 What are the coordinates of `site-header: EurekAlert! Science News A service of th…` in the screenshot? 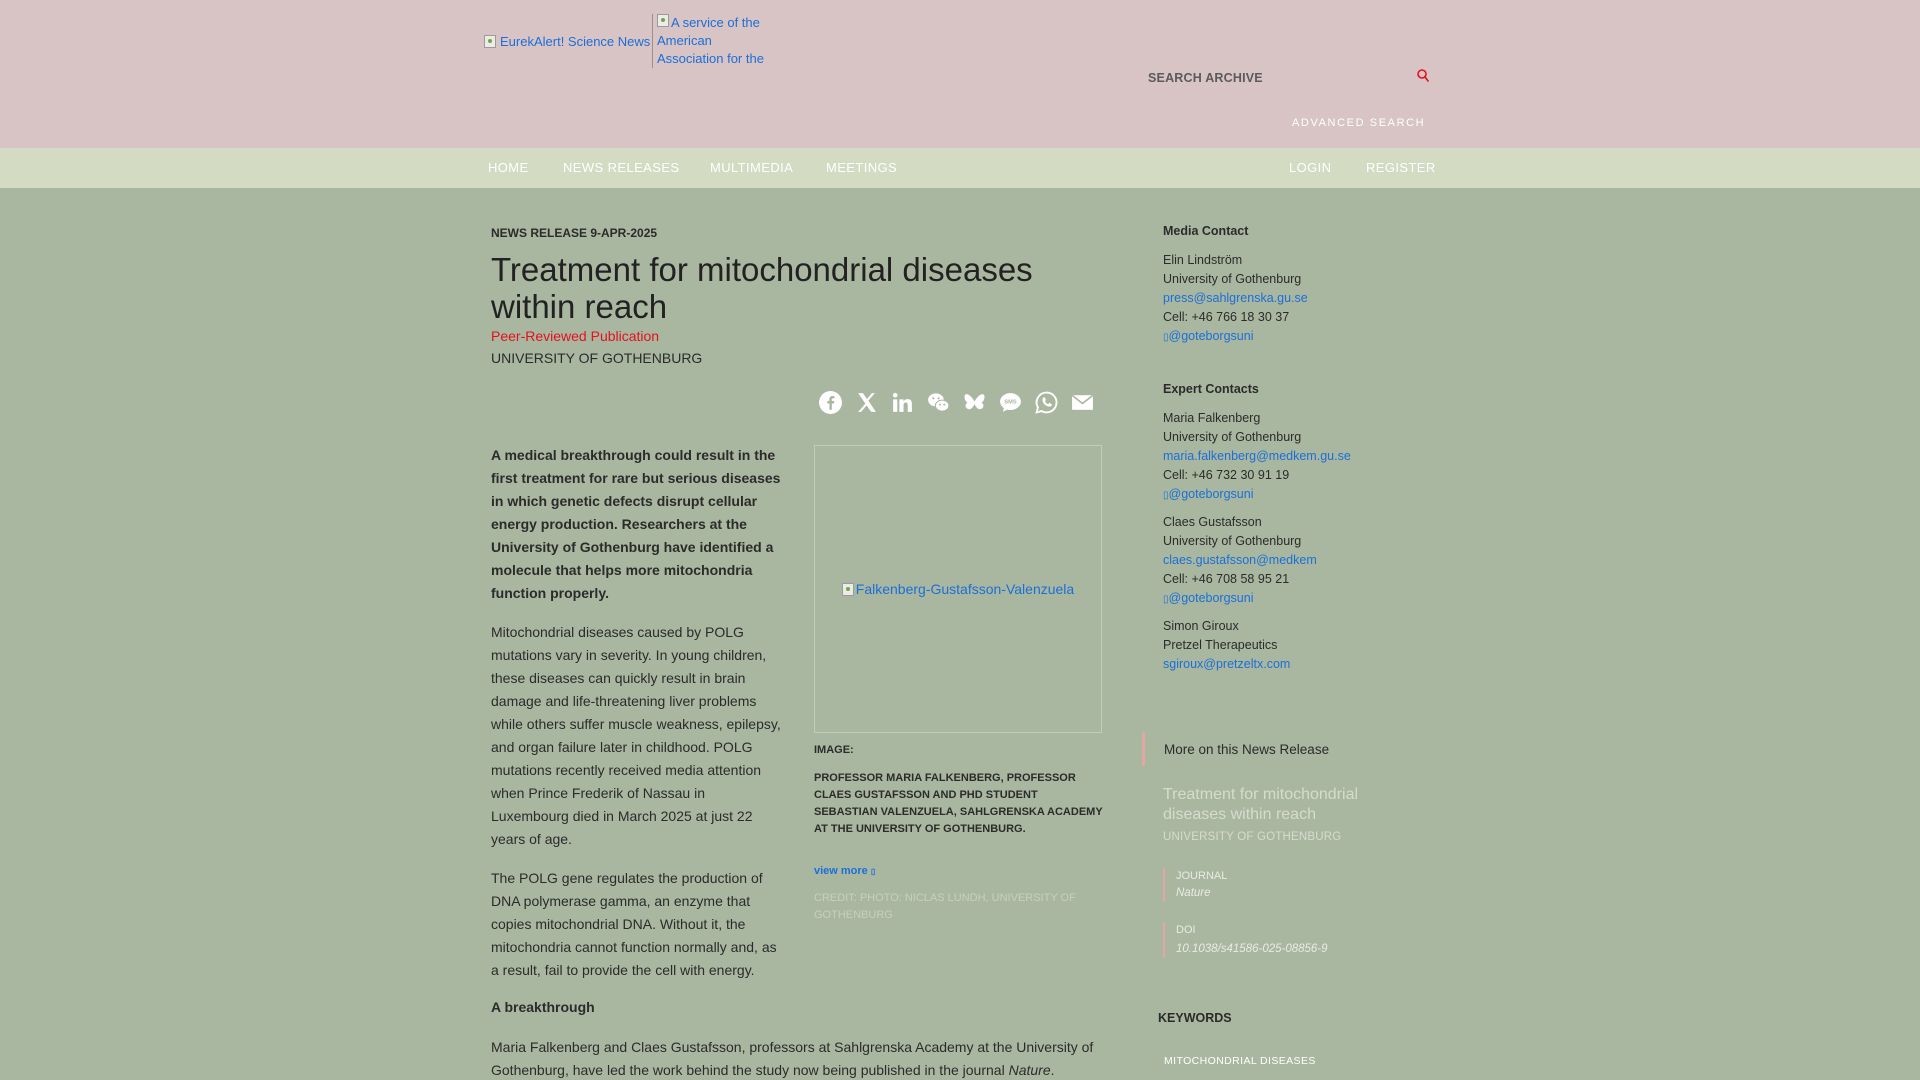 It's located at (960, 74).